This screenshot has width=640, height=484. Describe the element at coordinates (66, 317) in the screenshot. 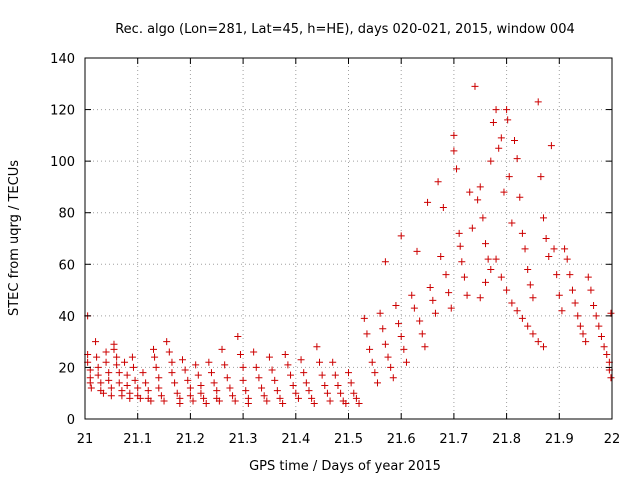

I see `y-tick-label: 40` at that location.